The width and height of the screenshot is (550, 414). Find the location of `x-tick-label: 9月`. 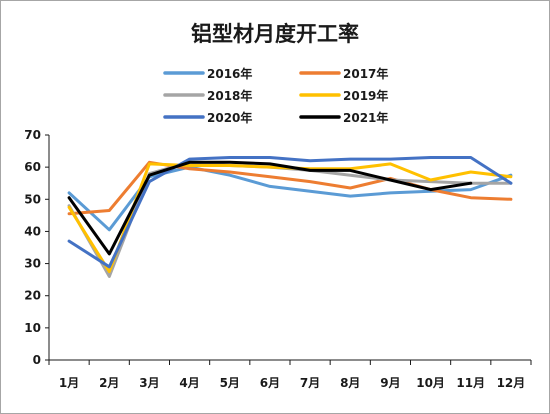

x-tick-label: 9月 is located at coordinates (390, 383).